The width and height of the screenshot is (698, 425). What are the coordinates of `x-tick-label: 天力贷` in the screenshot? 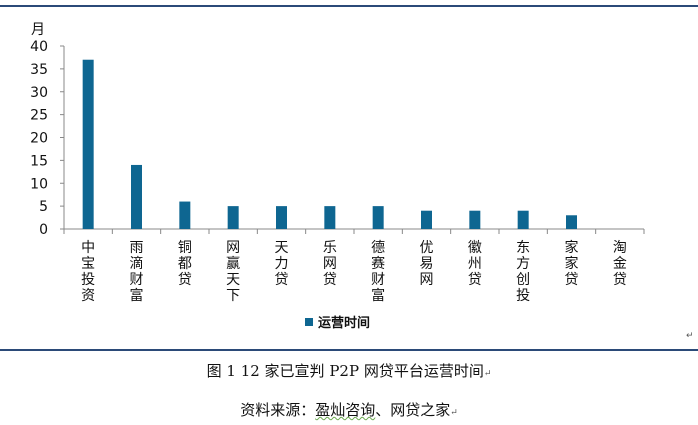 It's located at (282, 264).